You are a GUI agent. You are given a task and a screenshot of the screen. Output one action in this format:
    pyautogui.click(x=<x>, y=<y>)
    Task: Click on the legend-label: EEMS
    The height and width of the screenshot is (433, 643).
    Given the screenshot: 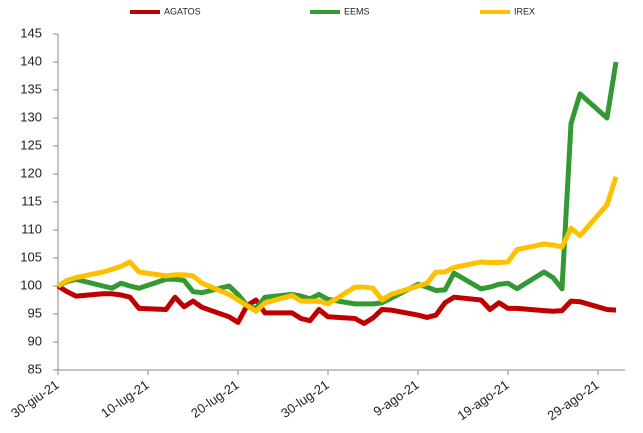 What is the action you would take?
    pyautogui.click(x=357, y=11)
    